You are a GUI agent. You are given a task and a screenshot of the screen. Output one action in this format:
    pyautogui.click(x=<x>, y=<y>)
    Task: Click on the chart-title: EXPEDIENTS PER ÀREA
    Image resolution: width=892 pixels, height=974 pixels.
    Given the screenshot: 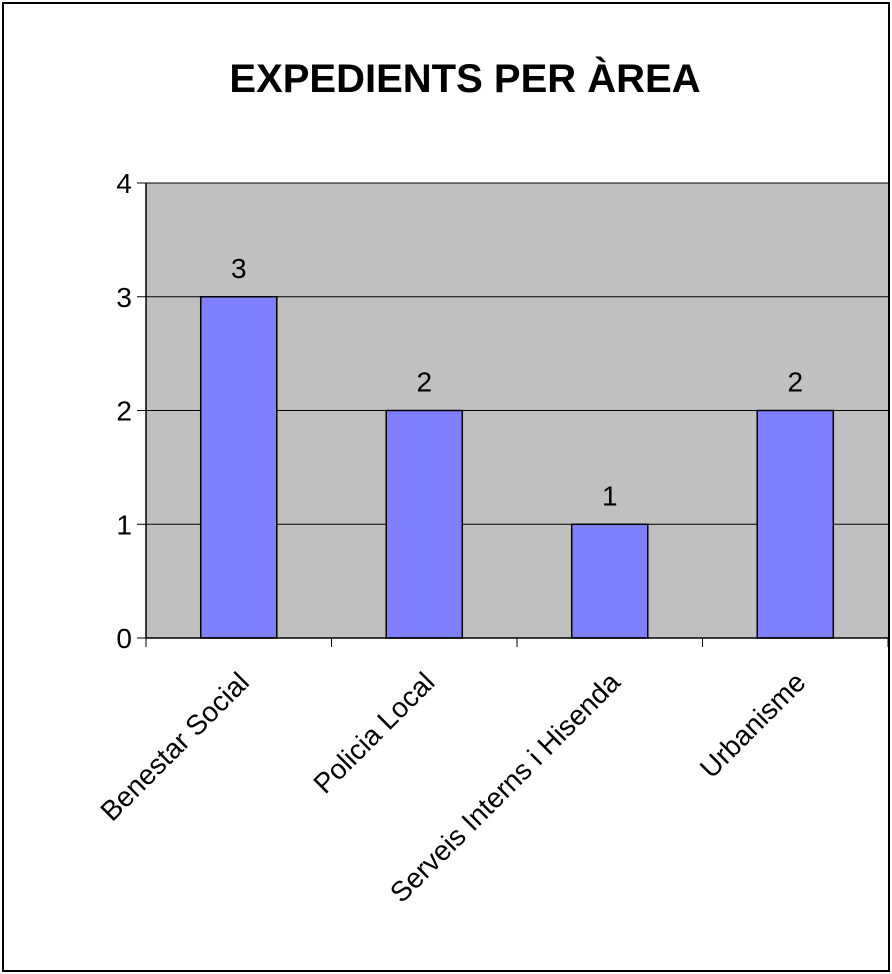 What is the action you would take?
    pyautogui.click(x=464, y=78)
    